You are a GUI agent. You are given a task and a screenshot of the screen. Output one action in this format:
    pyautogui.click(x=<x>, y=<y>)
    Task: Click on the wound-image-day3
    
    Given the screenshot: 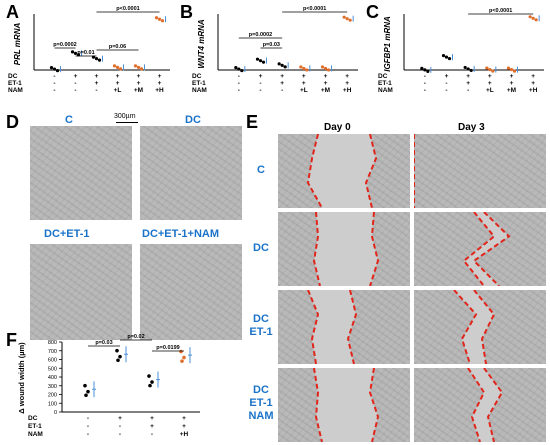 What is the action you would take?
    pyautogui.click(x=480, y=405)
    